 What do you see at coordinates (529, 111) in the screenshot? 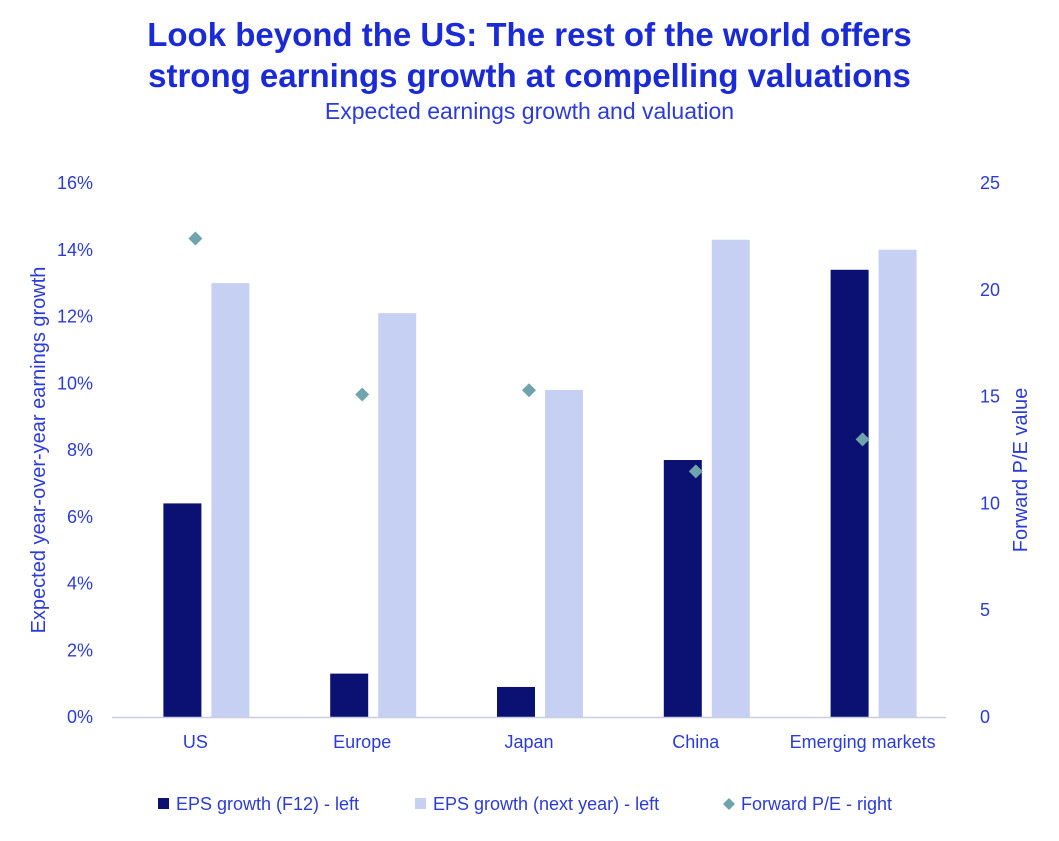
I see `chart-subtitle: Expected earnings growth and valuation` at bounding box center [529, 111].